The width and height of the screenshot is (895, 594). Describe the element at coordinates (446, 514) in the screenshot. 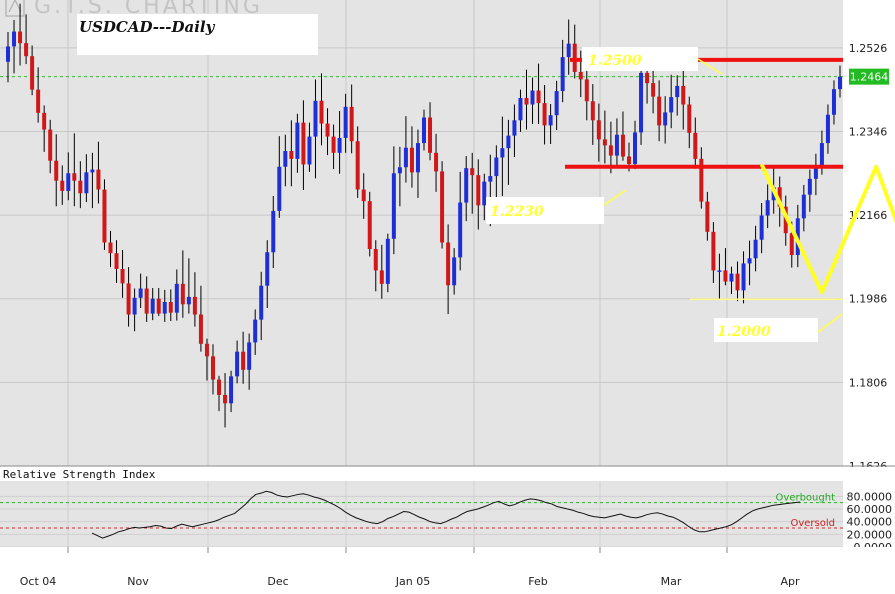

I see `rsi-line` at that location.